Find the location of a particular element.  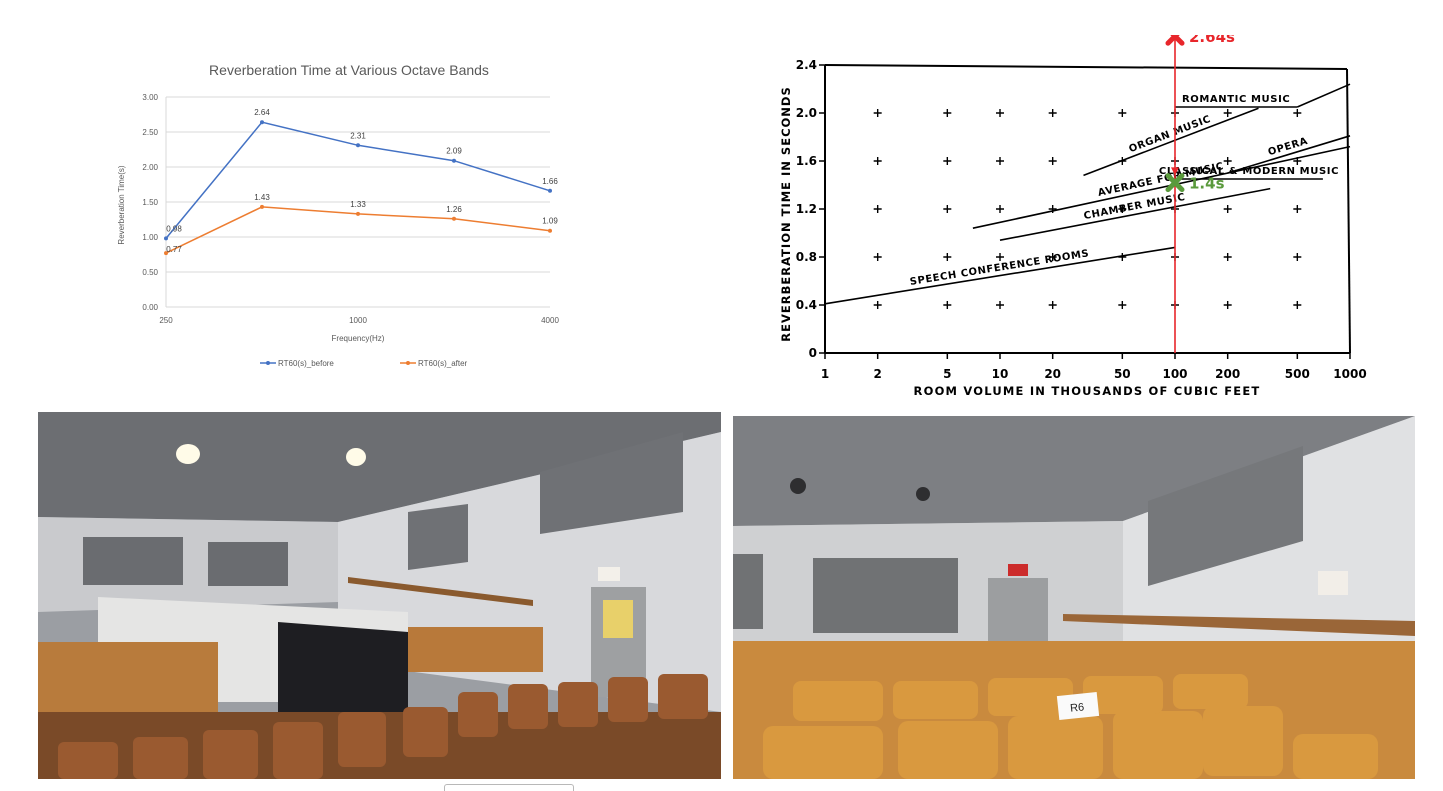

y-tick-label: 1.2 is located at coordinates (806, 209).